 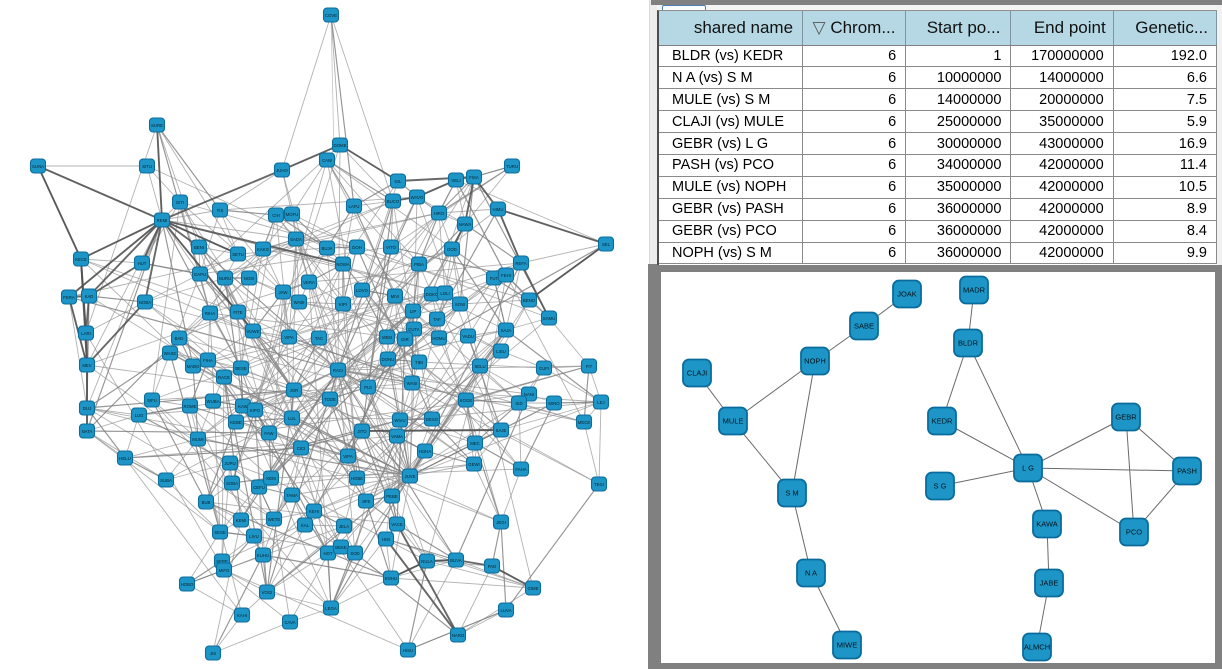 What do you see at coordinates (397, 436) in the screenshot?
I see `svg-text: VAMA` at bounding box center [397, 436].